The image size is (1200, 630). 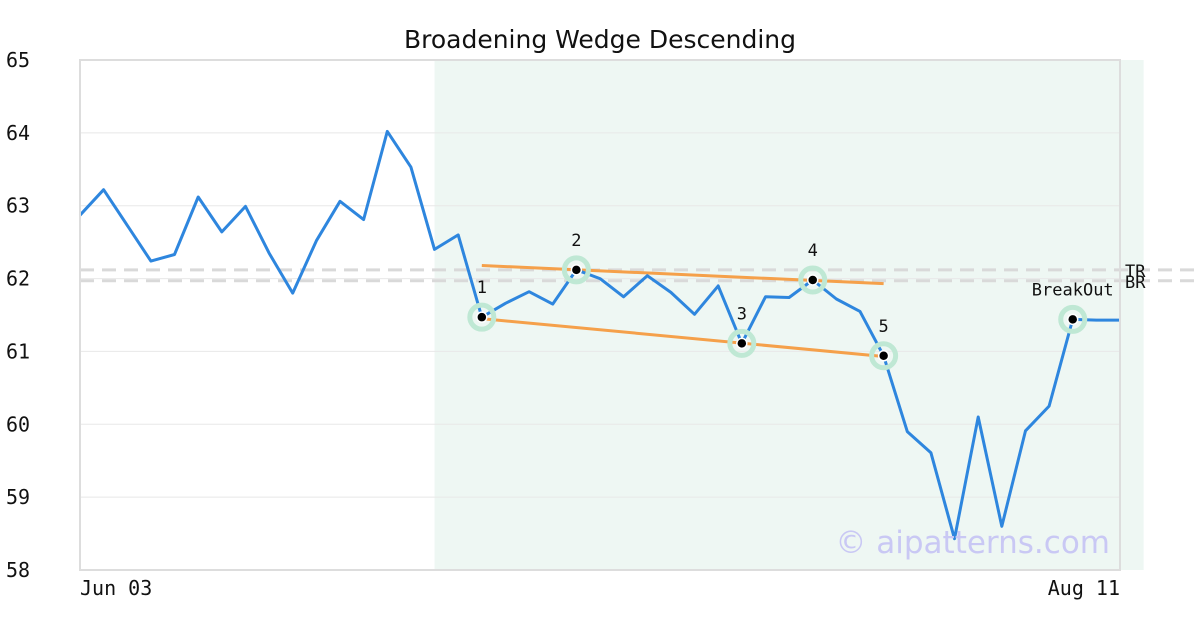 I want to click on point-label-2: 2, so click(x=576, y=241).